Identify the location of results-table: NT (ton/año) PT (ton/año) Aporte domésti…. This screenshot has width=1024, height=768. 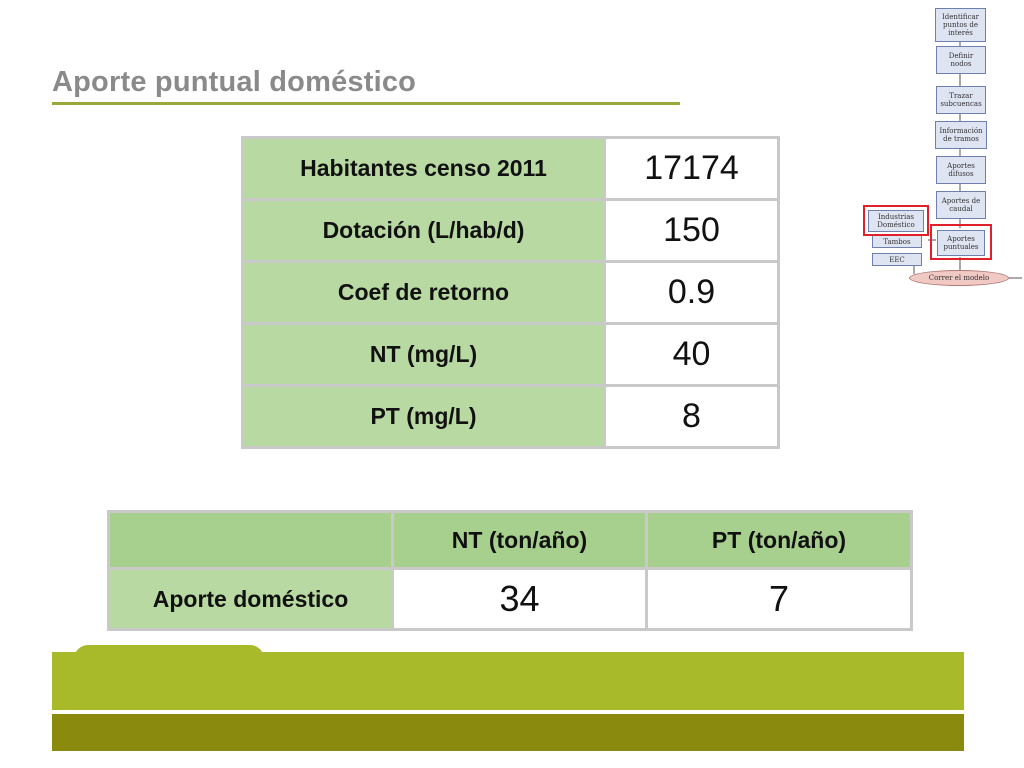
(510, 570).